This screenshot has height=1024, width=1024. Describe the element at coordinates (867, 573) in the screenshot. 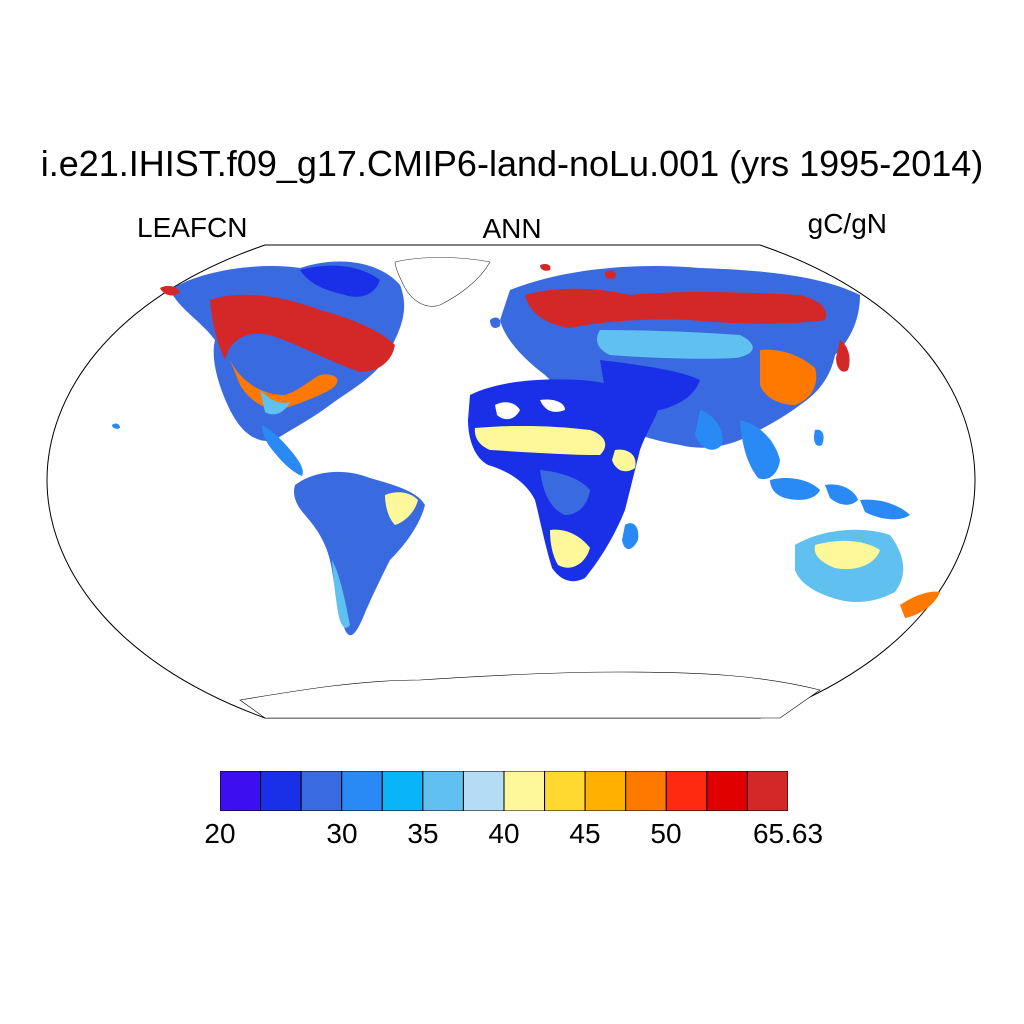

I see `australia` at that location.